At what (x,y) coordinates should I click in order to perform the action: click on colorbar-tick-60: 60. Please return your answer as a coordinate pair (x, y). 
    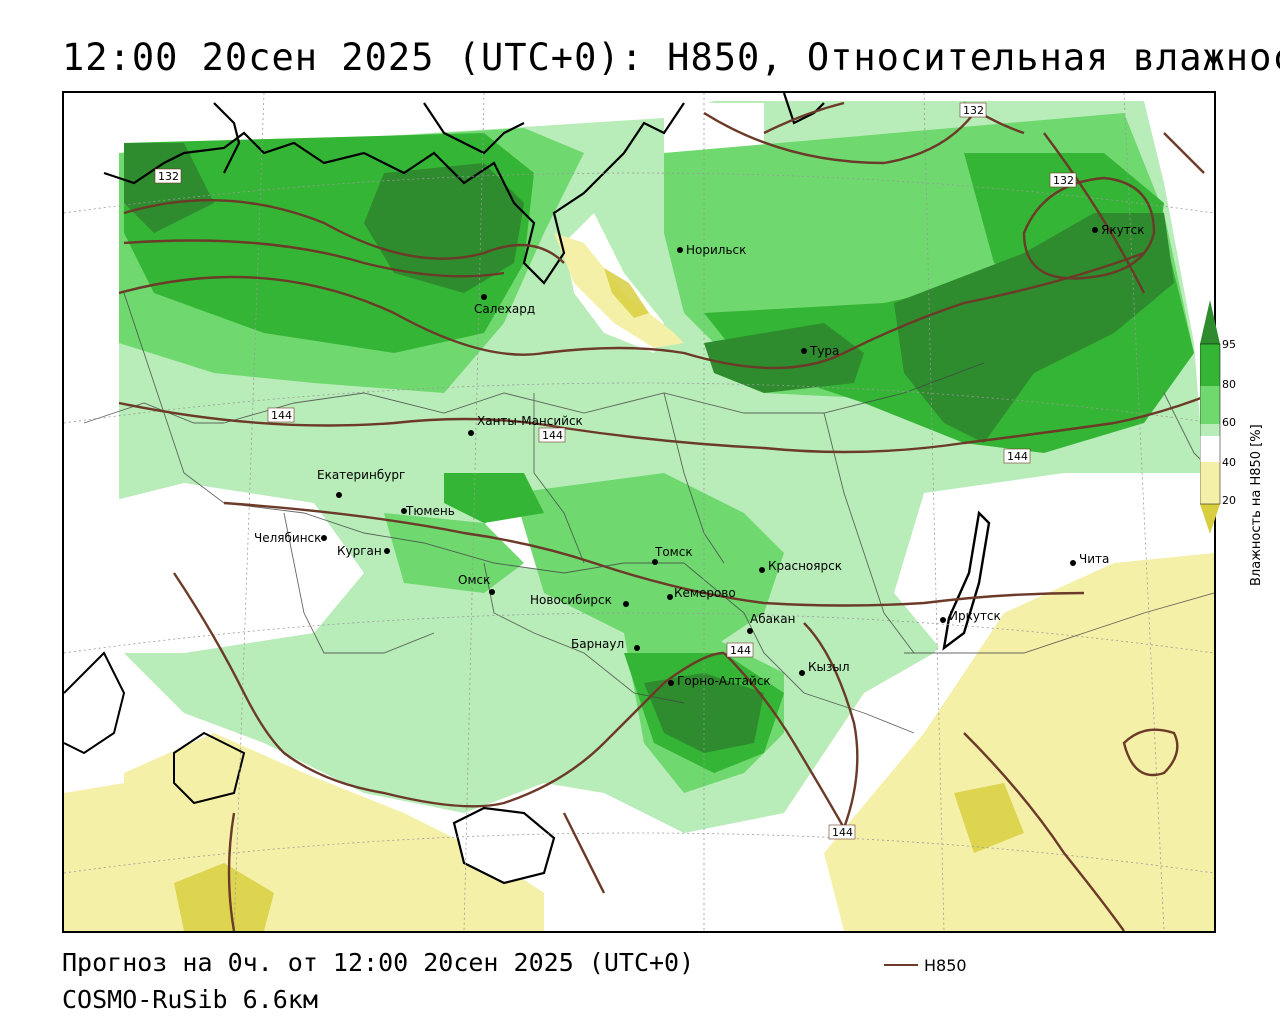
    Looking at the image, I should click on (1229, 422).